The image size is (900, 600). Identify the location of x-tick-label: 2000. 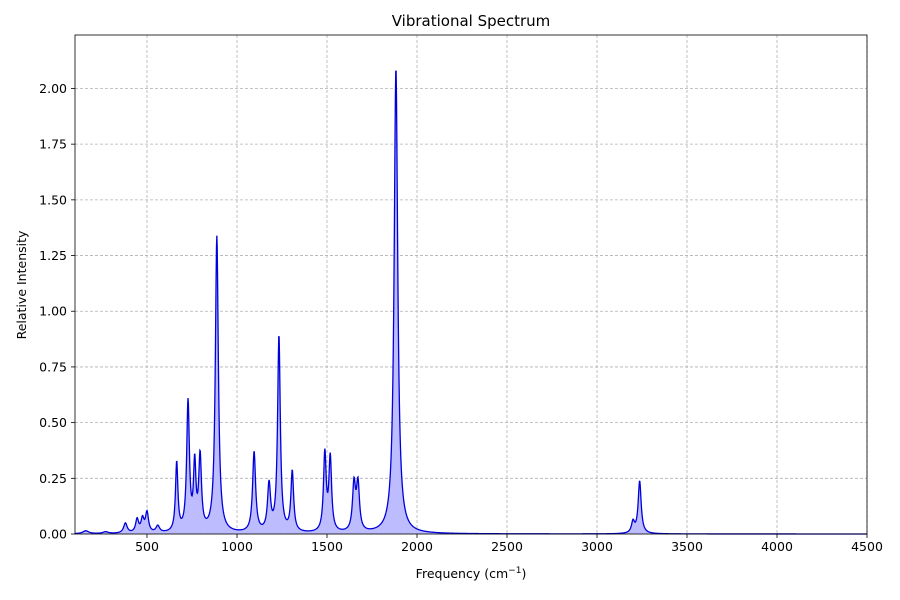
(417, 546).